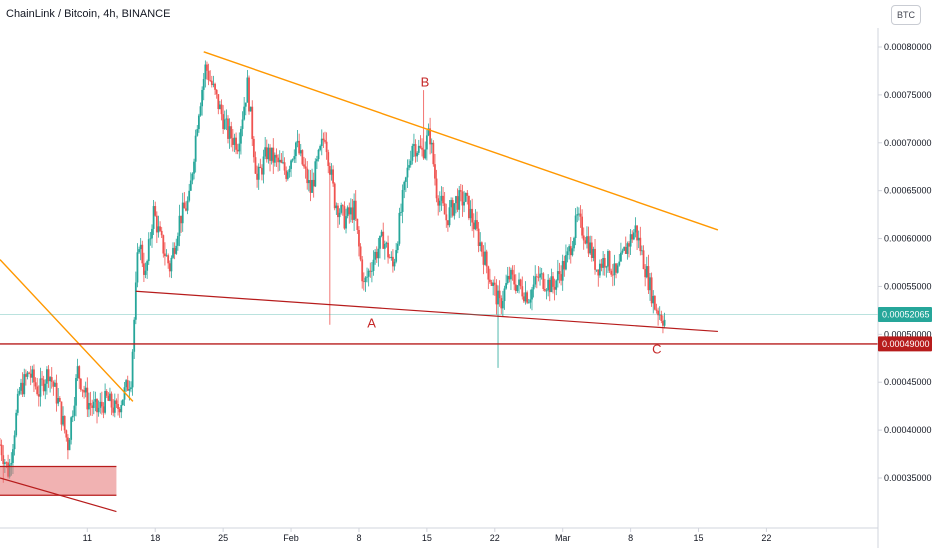 This screenshot has width=932, height=550. What do you see at coordinates (906, 15) in the screenshot?
I see `currency-button: BTC` at bounding box center [906, 15].